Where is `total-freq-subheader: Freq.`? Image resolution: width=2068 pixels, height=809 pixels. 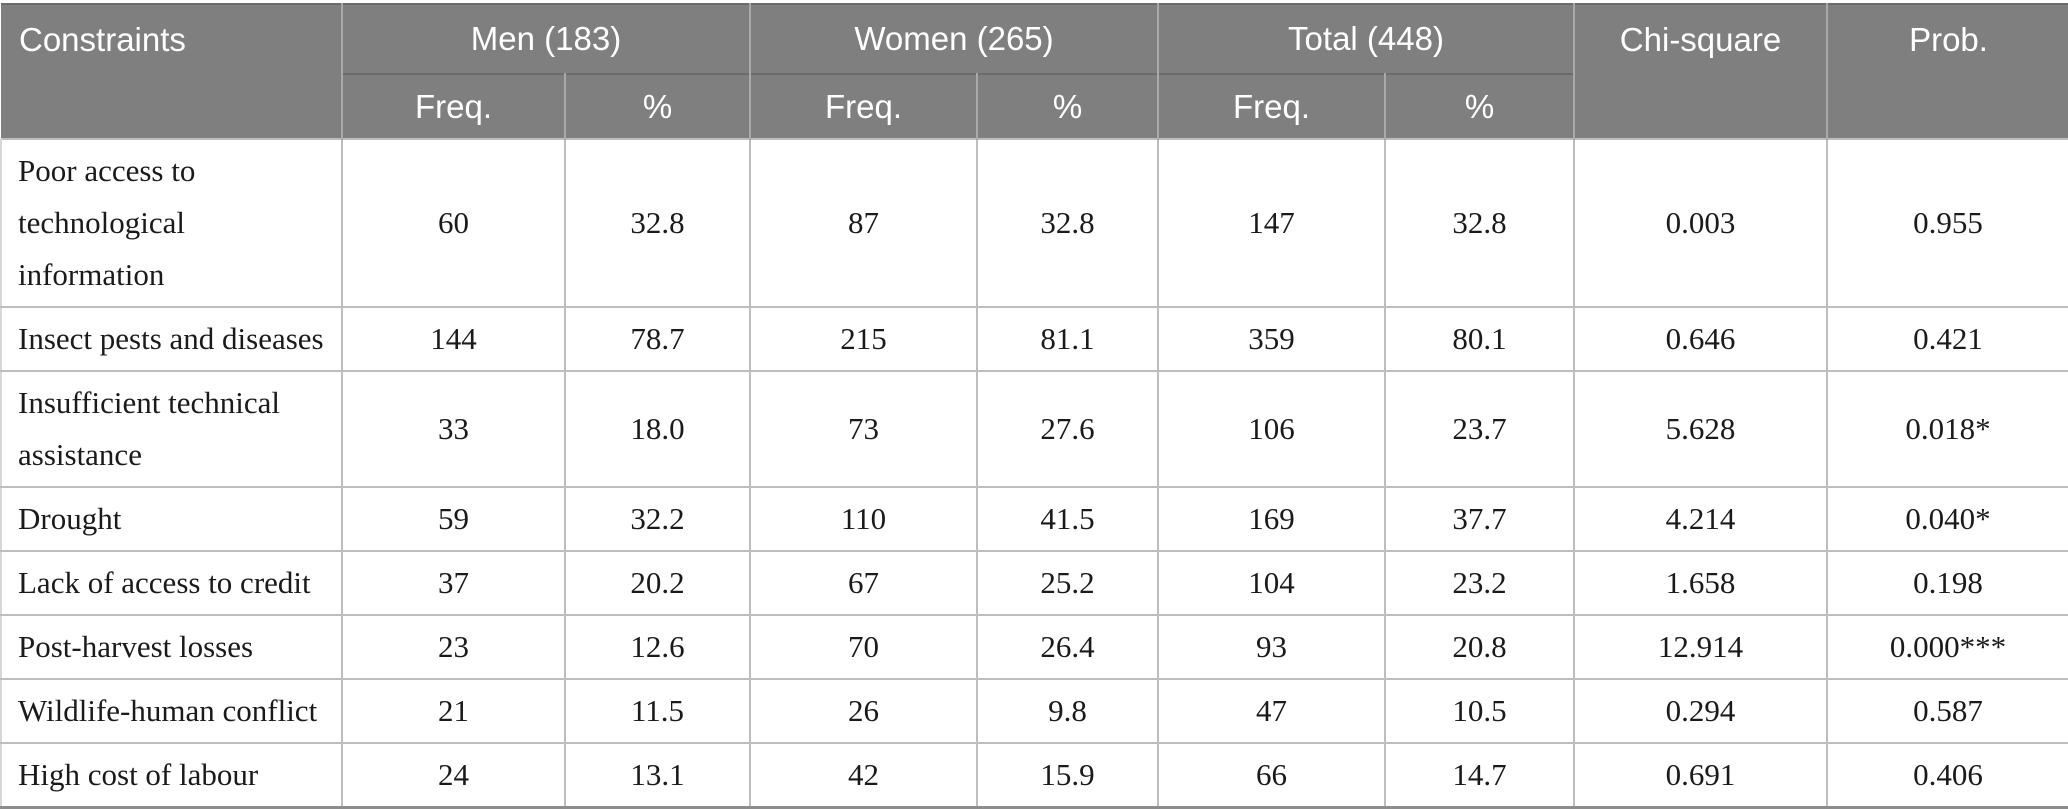
total-freq-subheader: Freq. is located at coordinates (1271, 106).